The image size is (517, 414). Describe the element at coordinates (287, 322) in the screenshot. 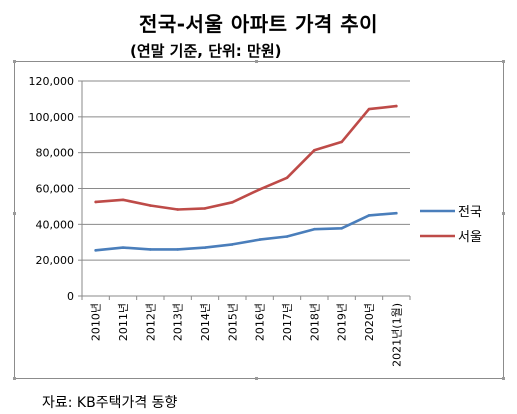

I see `x-tick-label: 2017년` at that location.